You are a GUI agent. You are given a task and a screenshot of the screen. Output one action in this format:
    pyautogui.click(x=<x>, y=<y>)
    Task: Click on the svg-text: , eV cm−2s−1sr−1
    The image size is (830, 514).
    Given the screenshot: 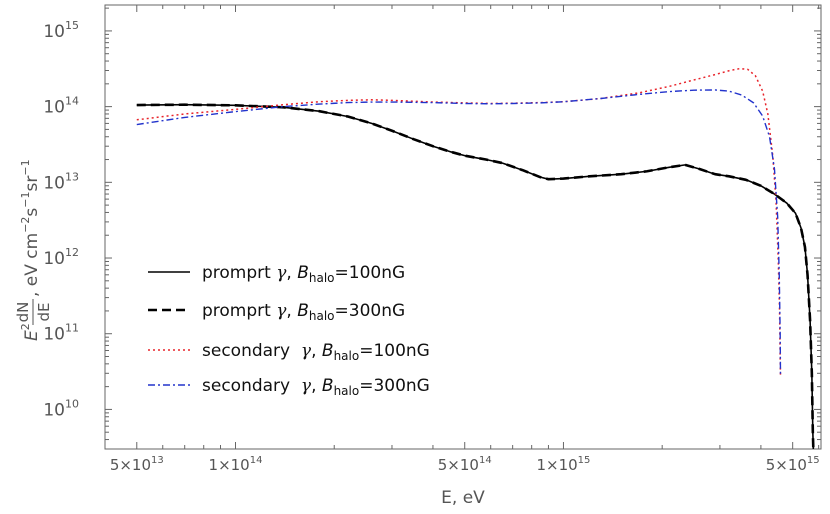 What is the action you would take?
    pyautogui.click(x=30, y=228)
    